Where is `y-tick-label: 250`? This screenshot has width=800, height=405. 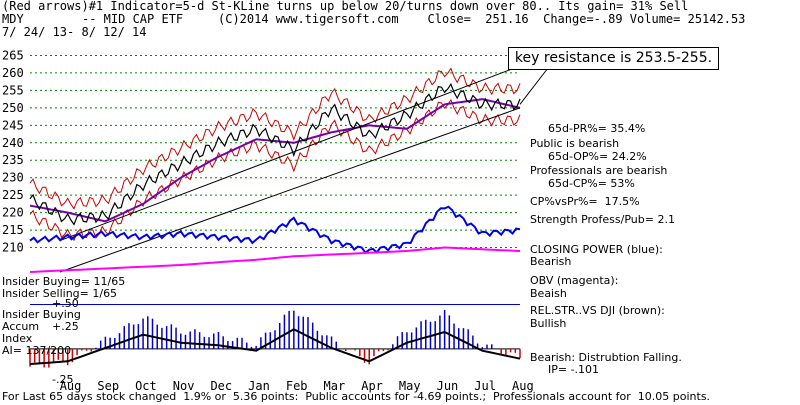
y-tick-label: 250 is located at coordinates (13, 108).